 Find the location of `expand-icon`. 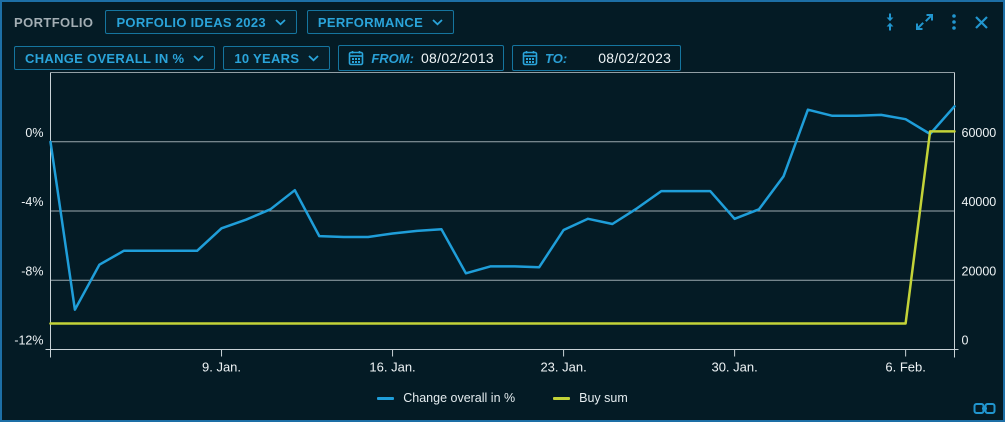

expand-icon is located at coordinates (924, 22).